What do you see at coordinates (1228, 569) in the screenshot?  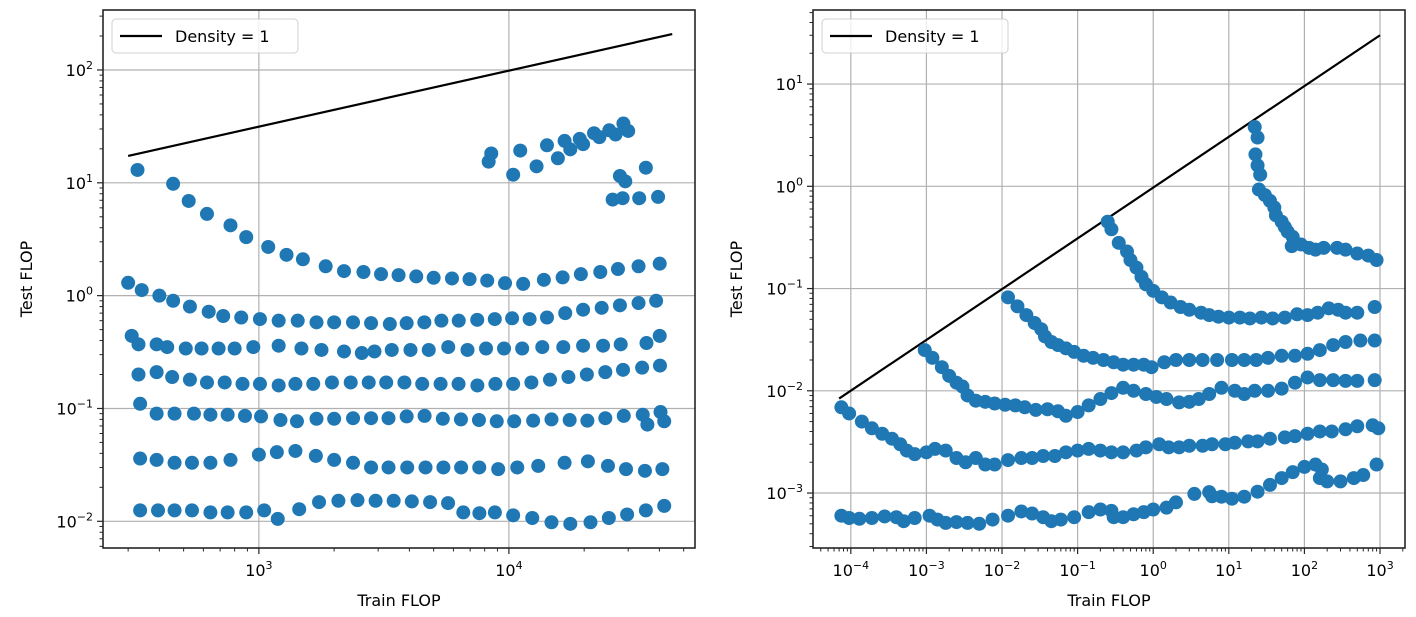 I see `x-tick-label: 10¹` at bounding box center [1228, 569].